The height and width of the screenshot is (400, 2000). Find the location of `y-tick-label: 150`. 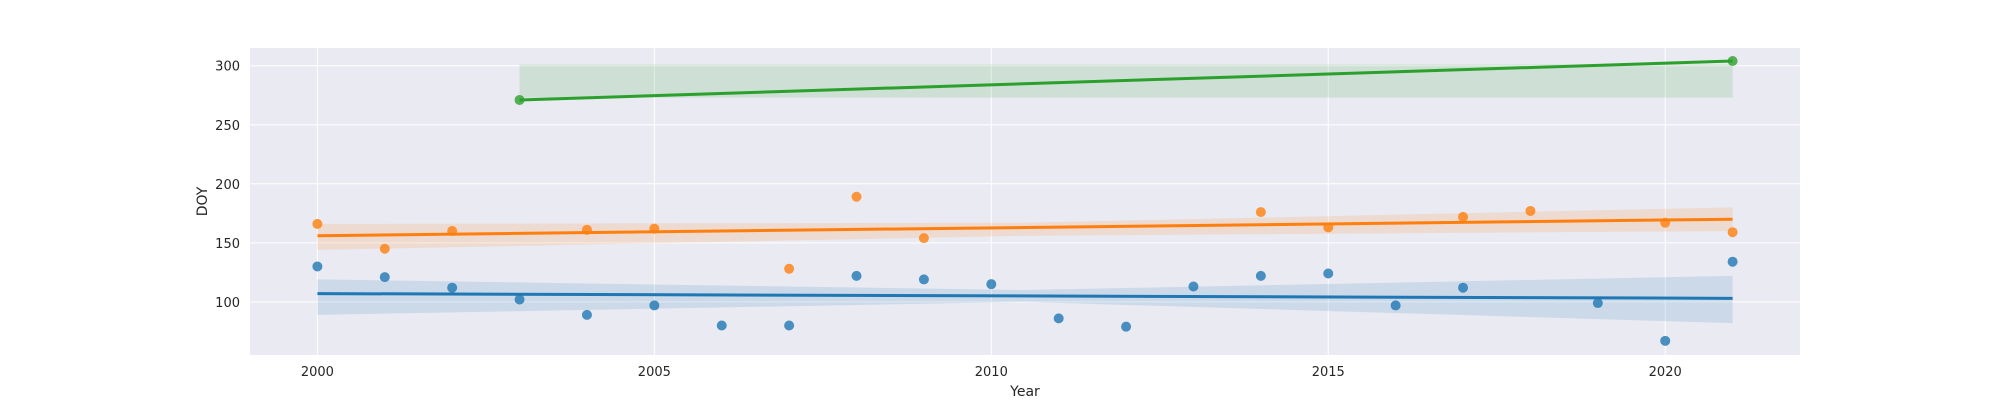

y-tick-label: 150 is located at coordinates (227, 244).